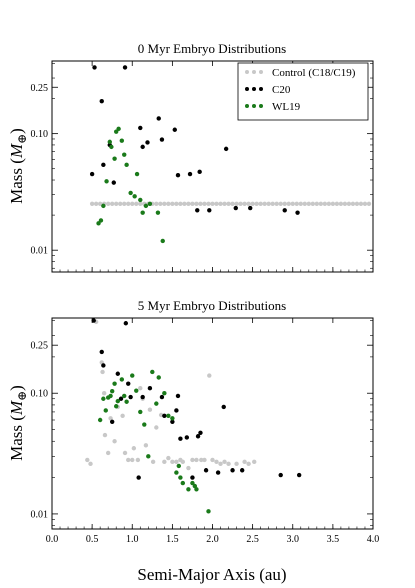 This screenshot has width=415, height=588. I want to click on y-tick-label: 0.01, so click(40, 251).